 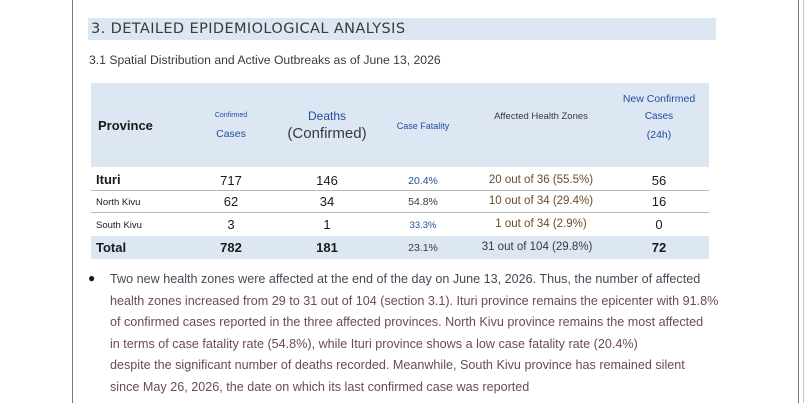 I want to click on row-ituri-new: 56, so click(x=659, y=180).